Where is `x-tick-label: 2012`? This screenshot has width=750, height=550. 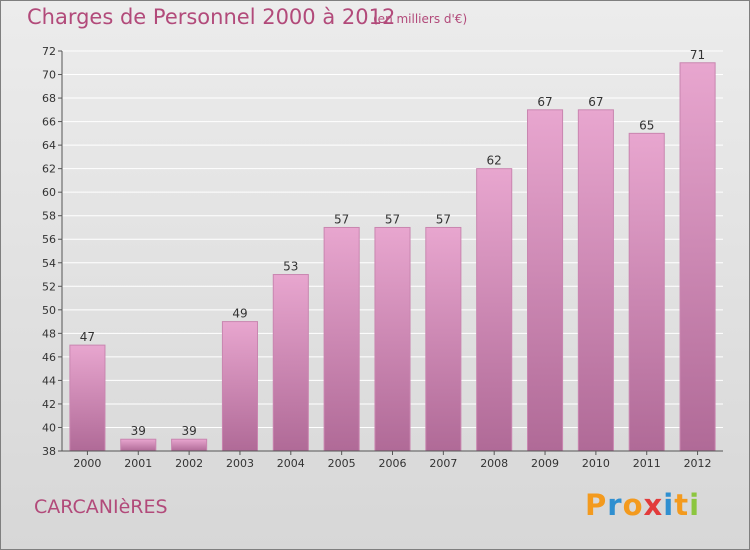 x-tick-label: 2012 is located at coordinates (698, 463).